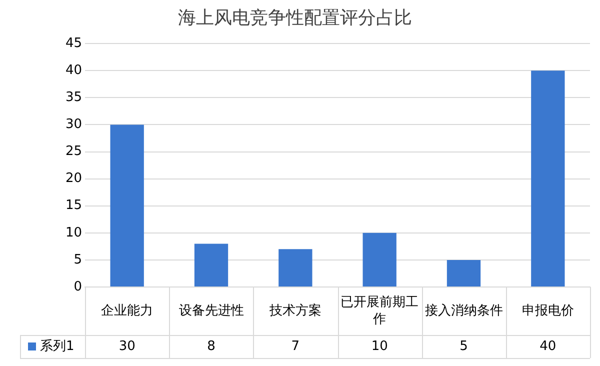  Describe the element at coordinates (295, 346) in the screenshot. I see `data-label: 7` at that location.